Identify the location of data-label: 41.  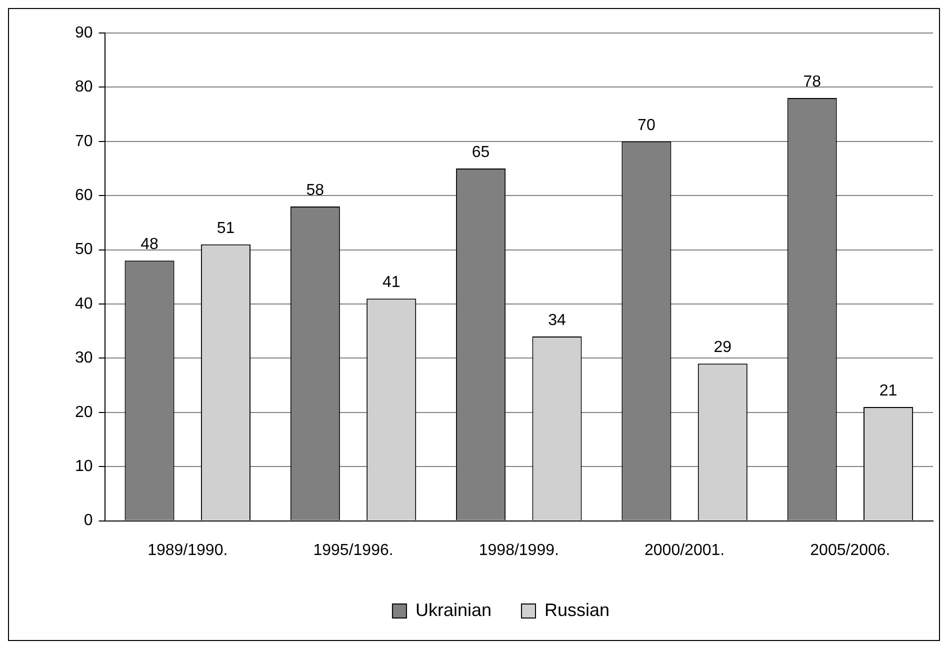
(391, 282).